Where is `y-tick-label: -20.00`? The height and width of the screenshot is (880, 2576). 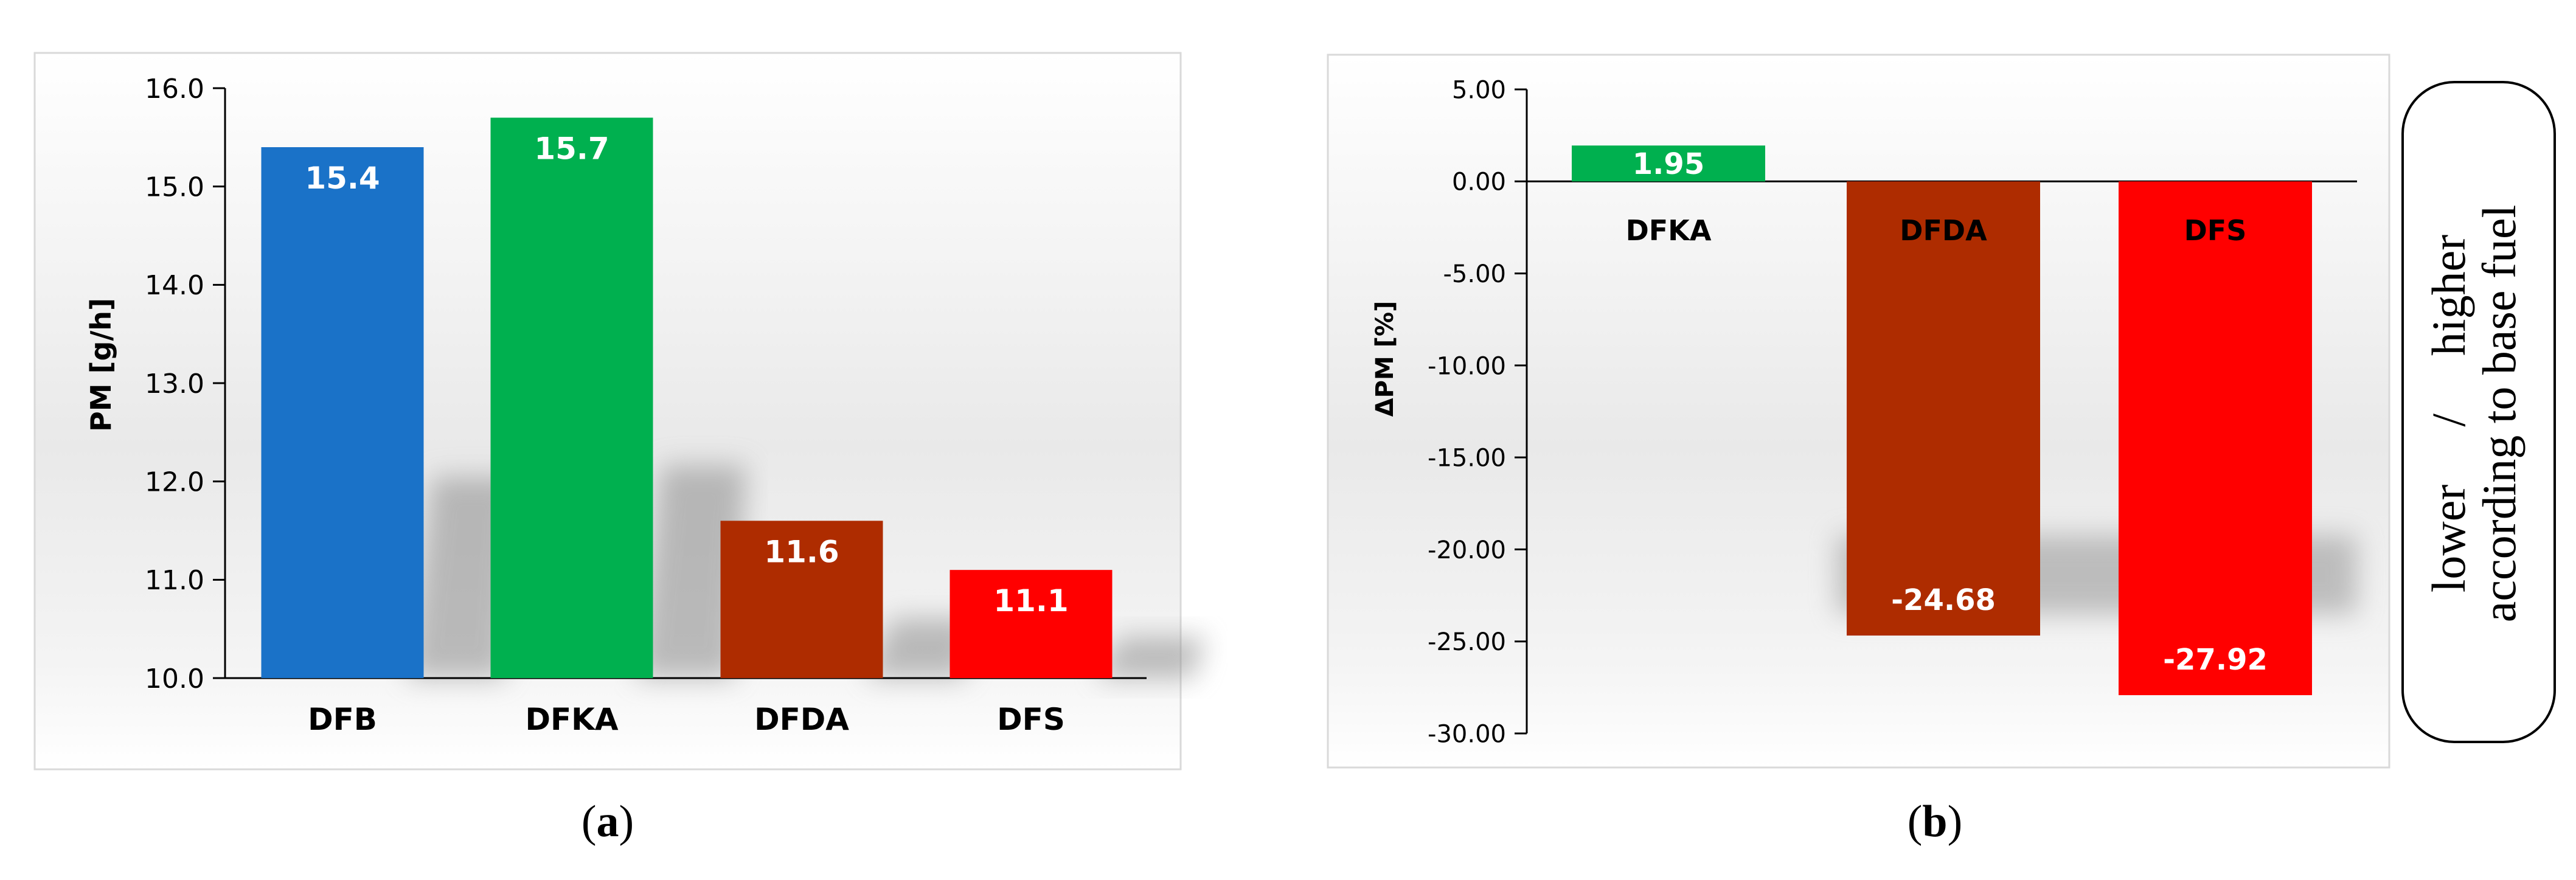 y-tick-label: -20.00 is located at coordinates (1467, 550).